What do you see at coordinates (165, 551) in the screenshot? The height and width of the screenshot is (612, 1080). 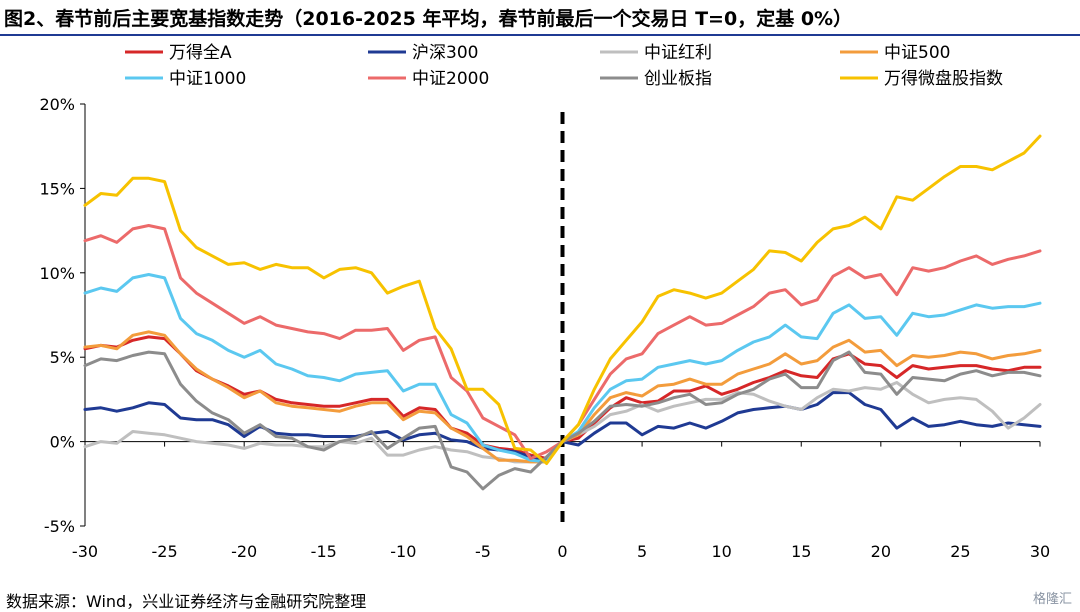 I see `x-tick-label: -25` at bounding box center [165, 551].